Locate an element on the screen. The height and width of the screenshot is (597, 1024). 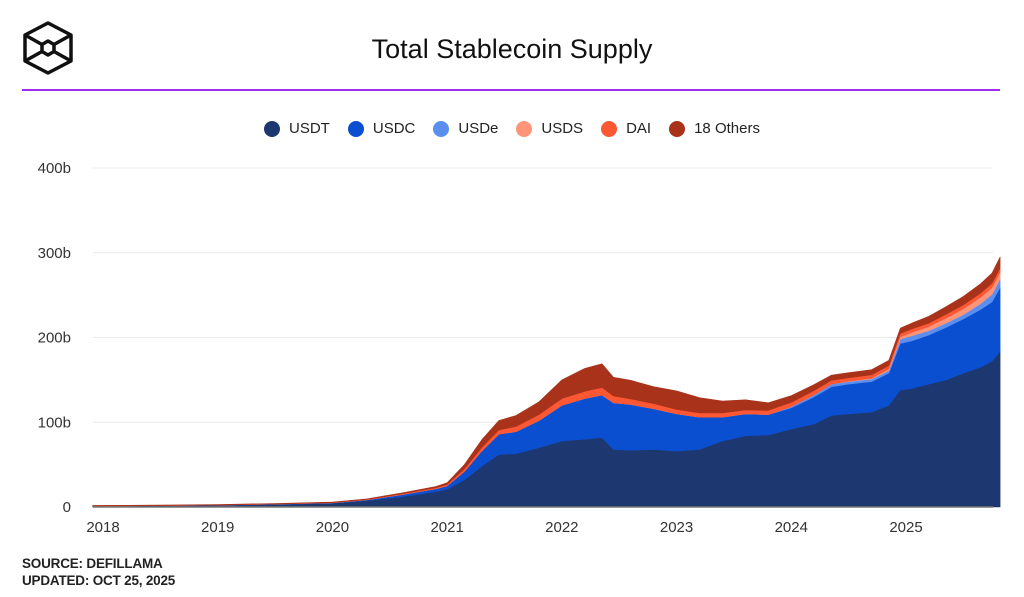
x-tick-label: 2021 is located at coordinates (446, 527).